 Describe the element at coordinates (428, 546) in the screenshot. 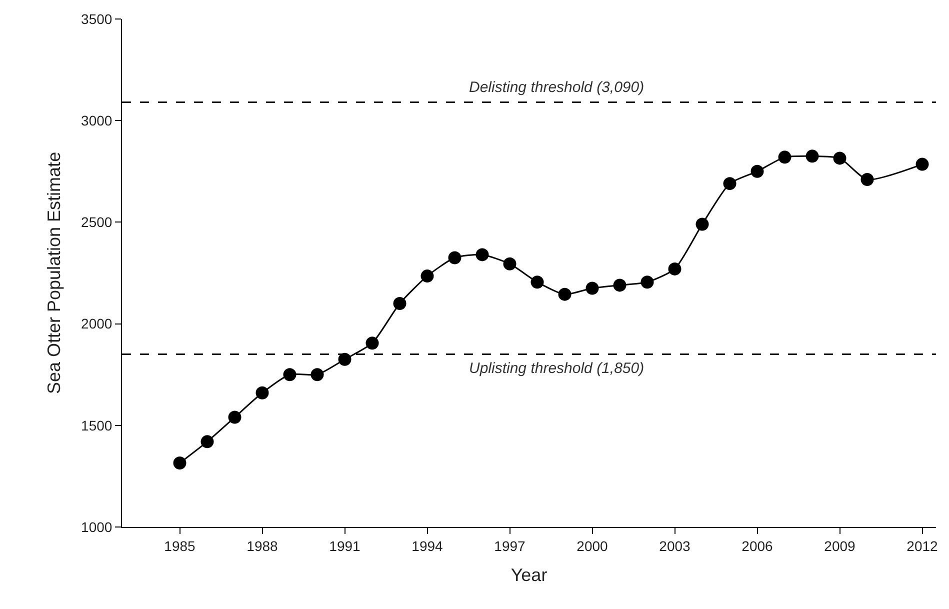

I see `x-tick-label: 1994` at that location.